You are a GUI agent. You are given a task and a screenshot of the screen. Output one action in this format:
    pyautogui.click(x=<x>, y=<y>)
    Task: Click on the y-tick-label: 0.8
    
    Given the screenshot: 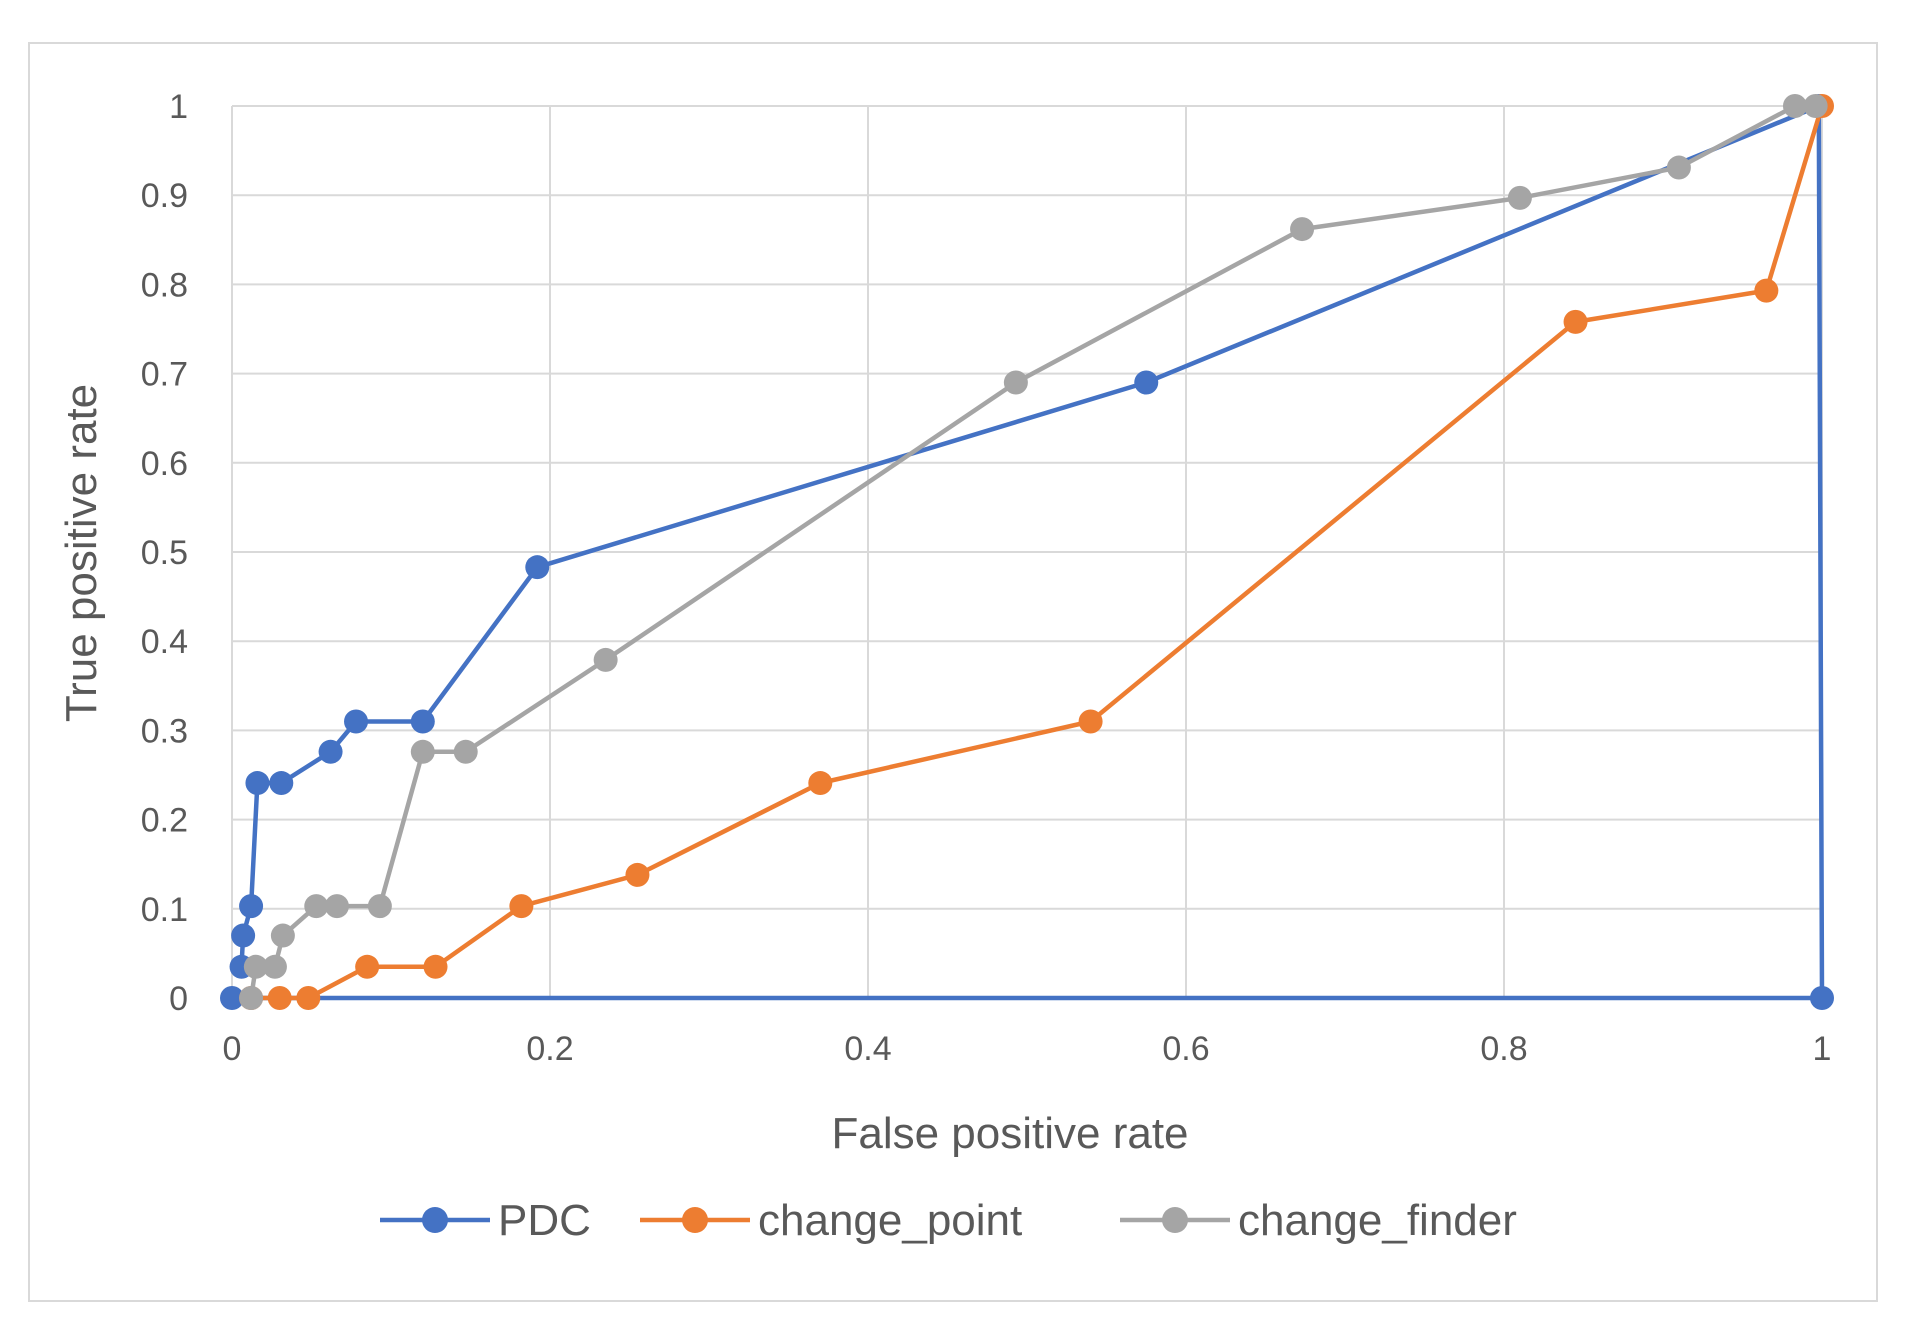 What is the action you would take?
    pyautogui.click(x=164, y=285)
    